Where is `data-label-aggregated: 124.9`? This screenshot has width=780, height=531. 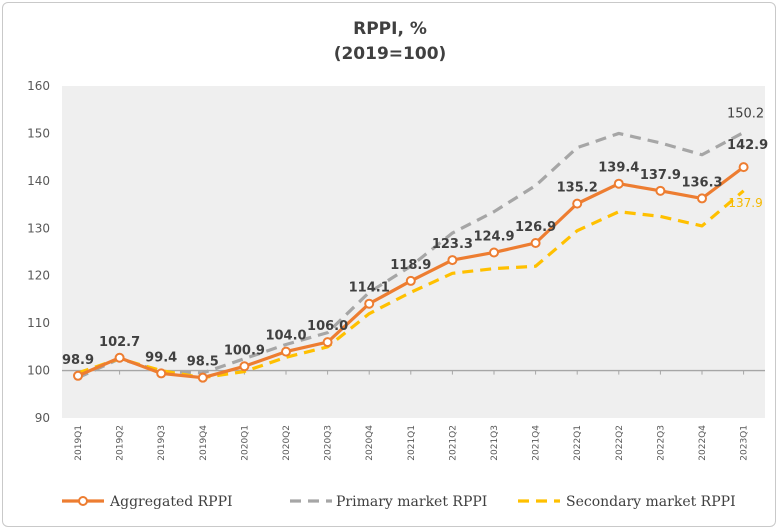
data-label-aggregated: 124.9 is located at coordinates (493, 236).